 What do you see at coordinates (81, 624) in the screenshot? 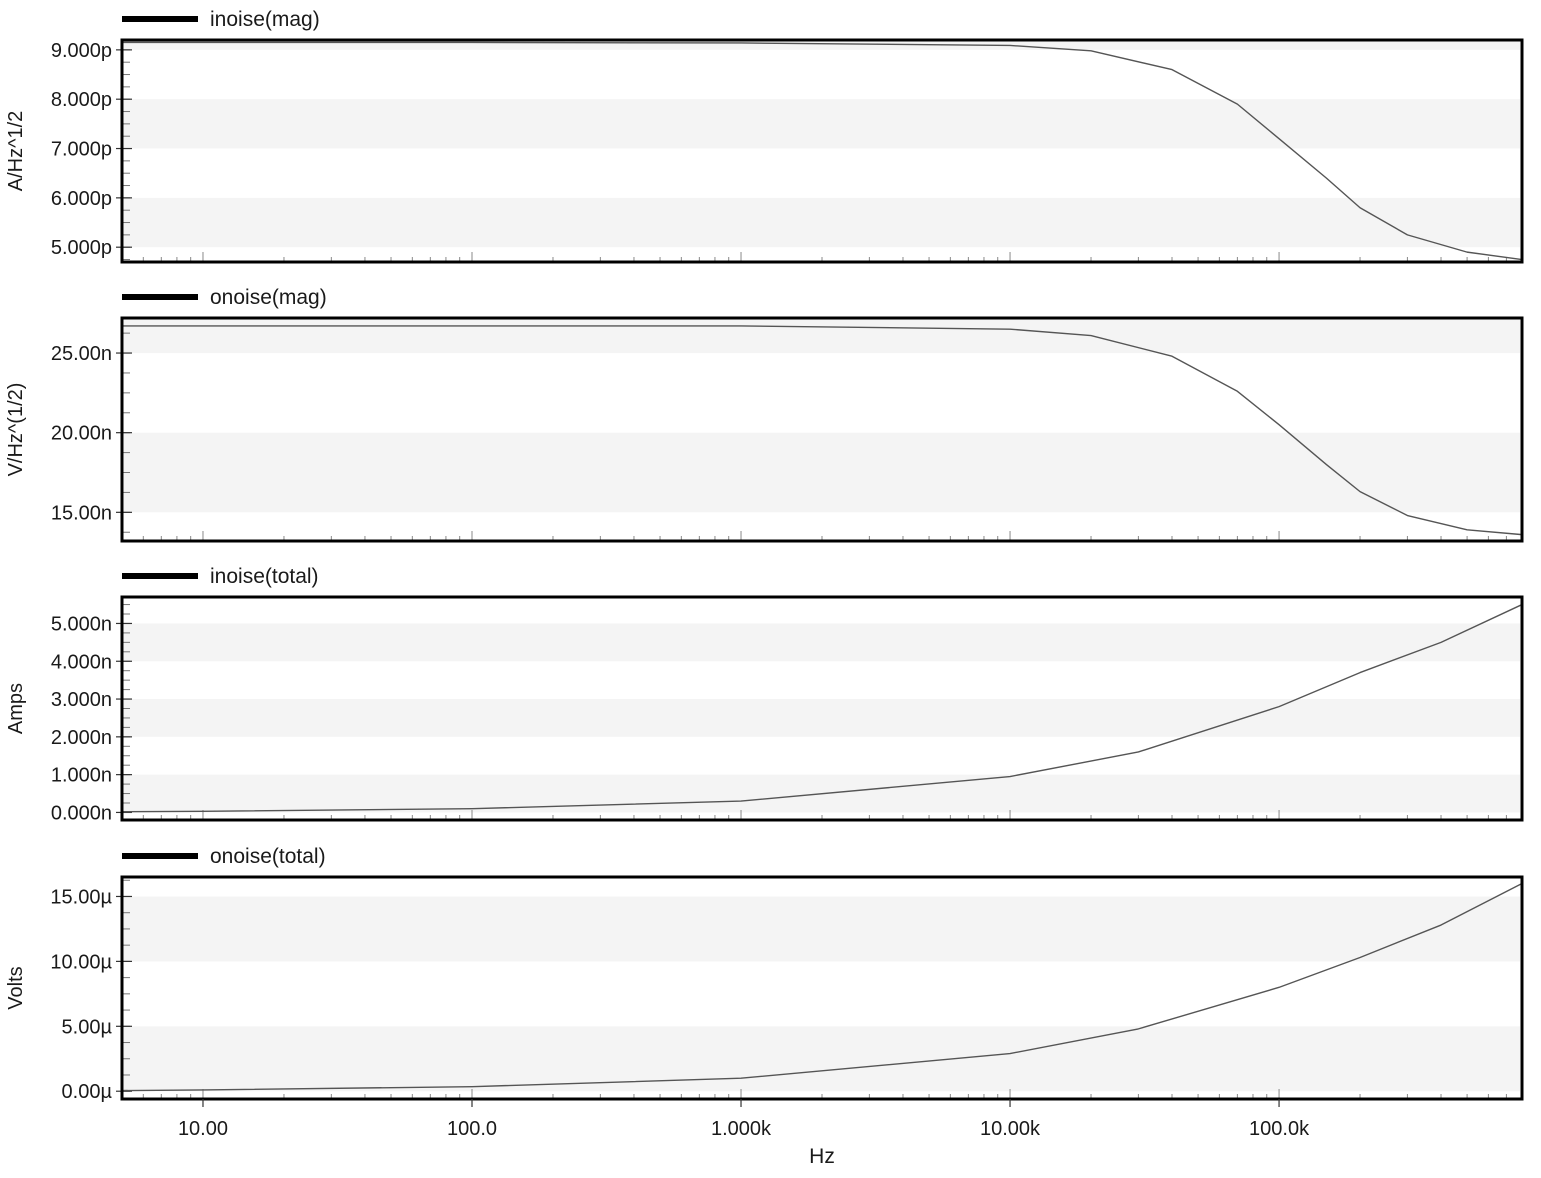
I see `y-tick-label: 5.000n` at bounding box center [81, 624].